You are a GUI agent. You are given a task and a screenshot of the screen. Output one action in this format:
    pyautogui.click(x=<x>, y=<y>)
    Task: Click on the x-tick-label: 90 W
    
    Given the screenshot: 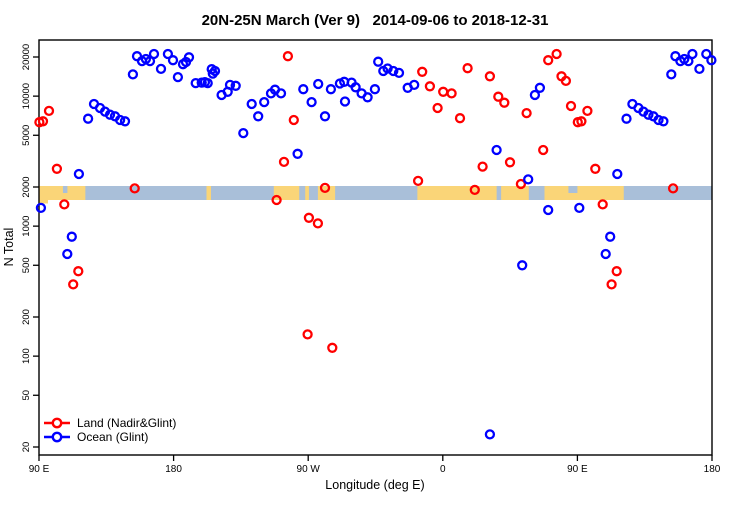 What is the action you would take?
    pyautogui.click(x=309, y=469)
    